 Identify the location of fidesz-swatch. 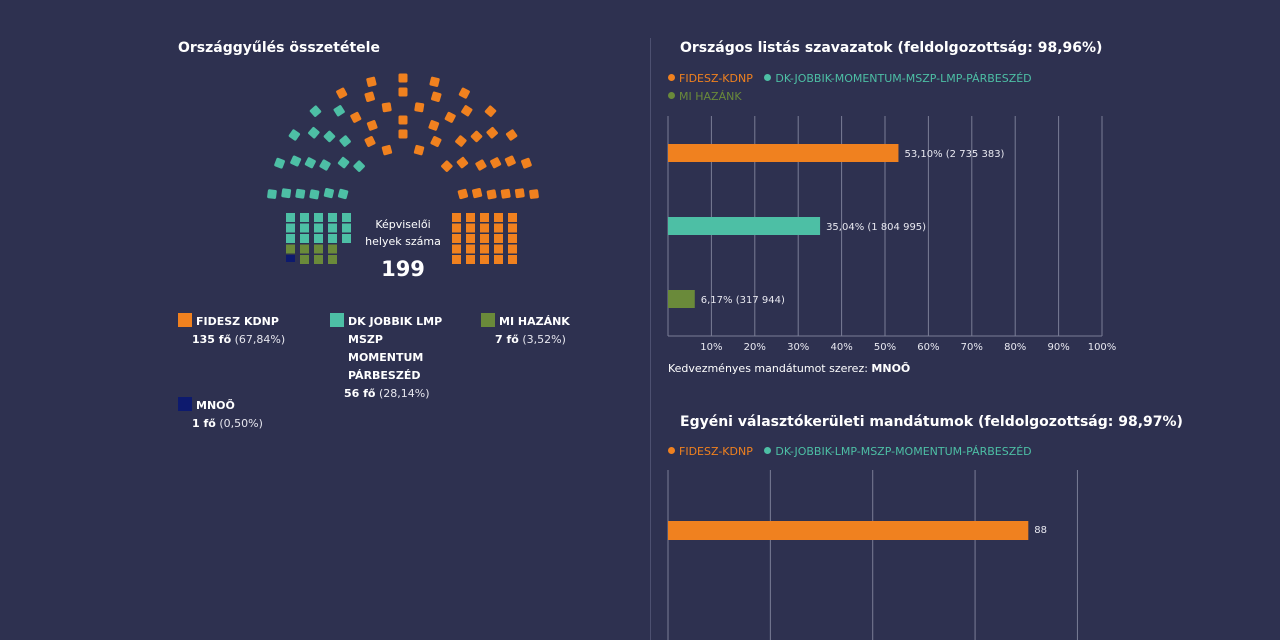
(185, 320).